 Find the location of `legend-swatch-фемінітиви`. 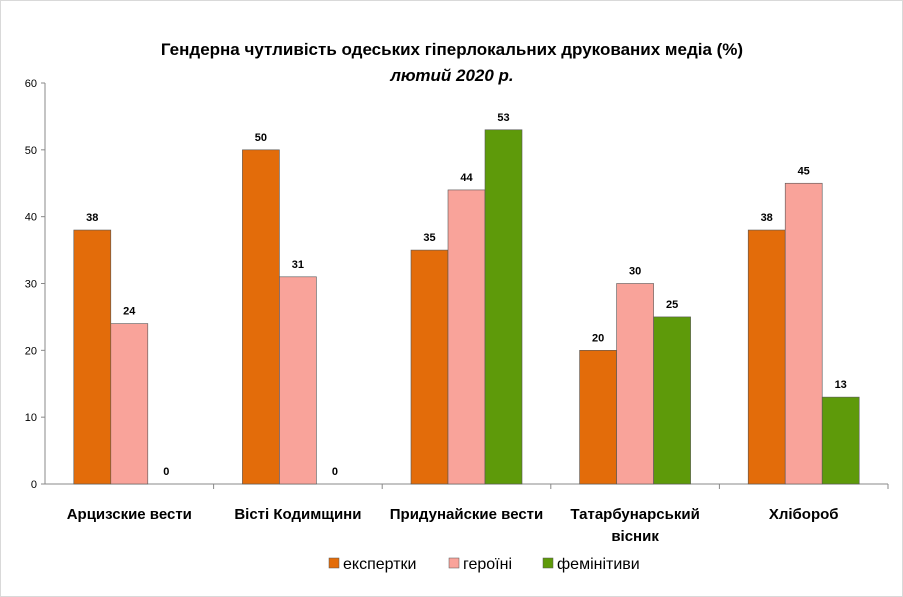

legend-swatch-фемінітиви is located at coordinates (548, 563).